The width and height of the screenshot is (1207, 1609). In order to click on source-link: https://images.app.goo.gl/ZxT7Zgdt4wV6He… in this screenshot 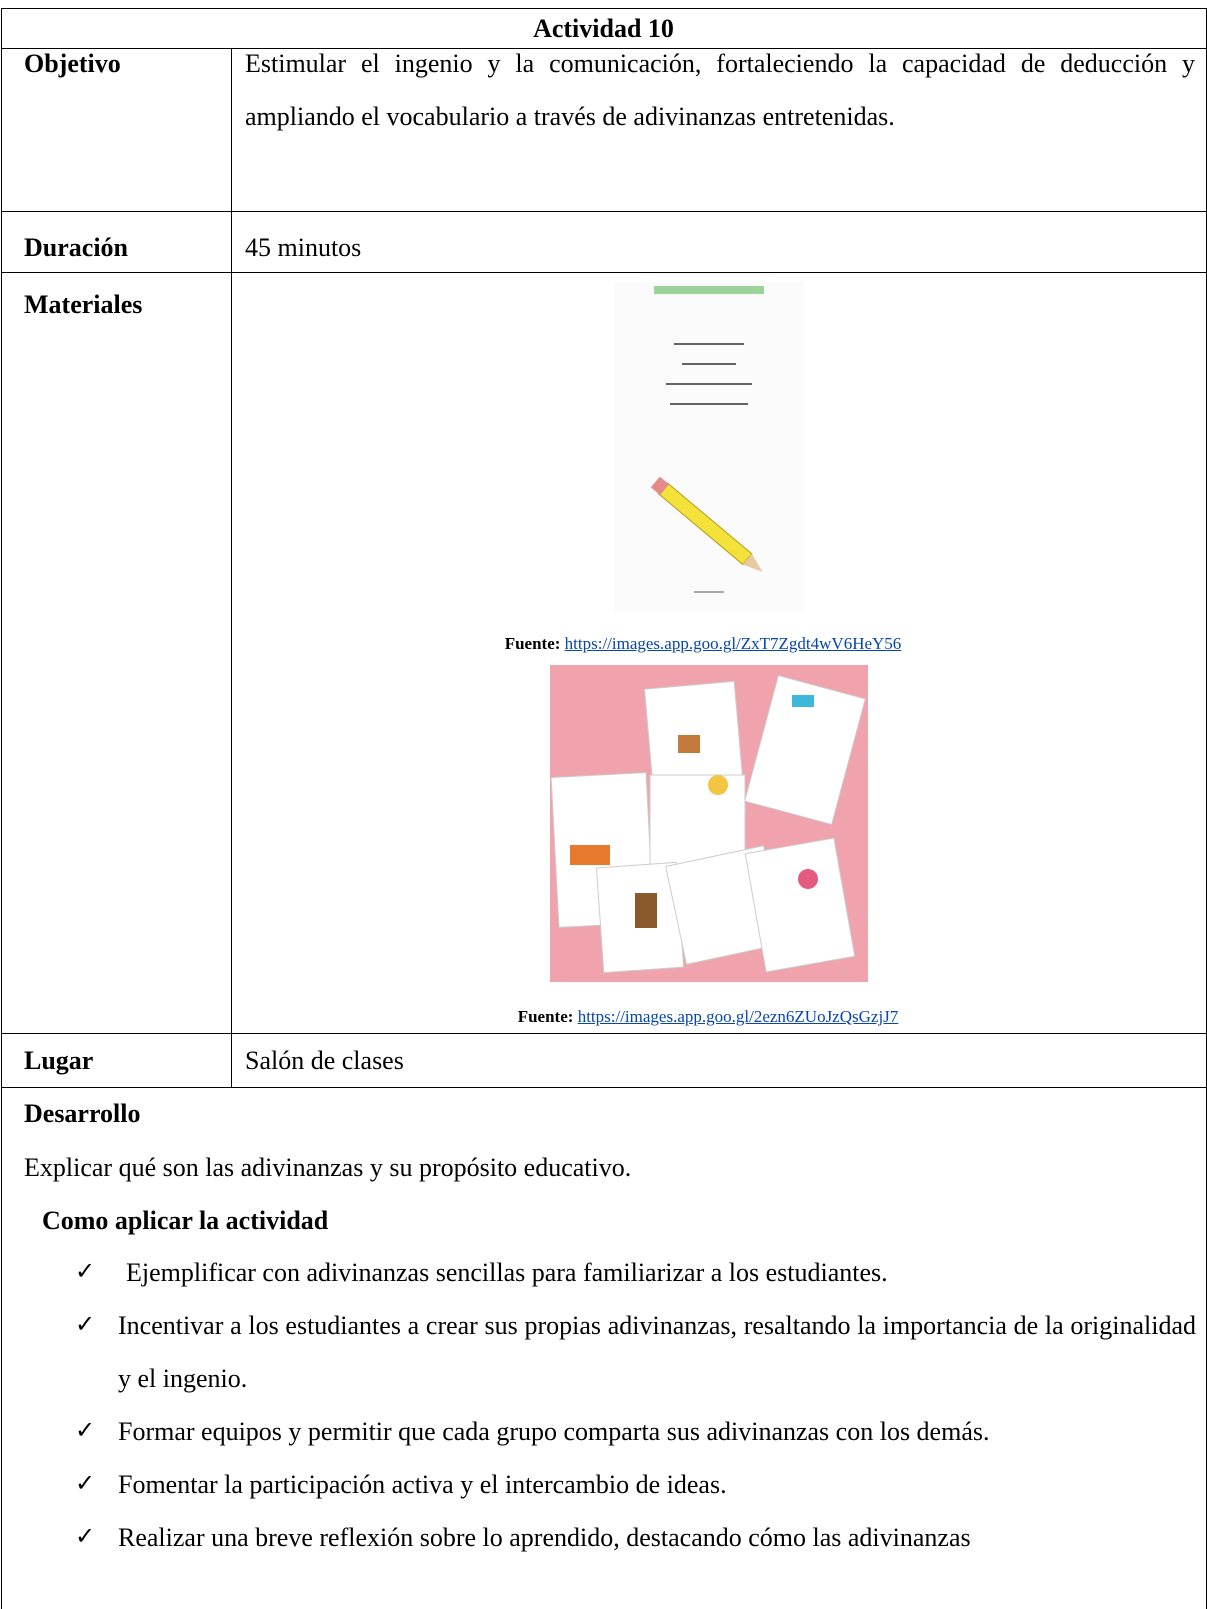, I will do `click(733, 643)`.